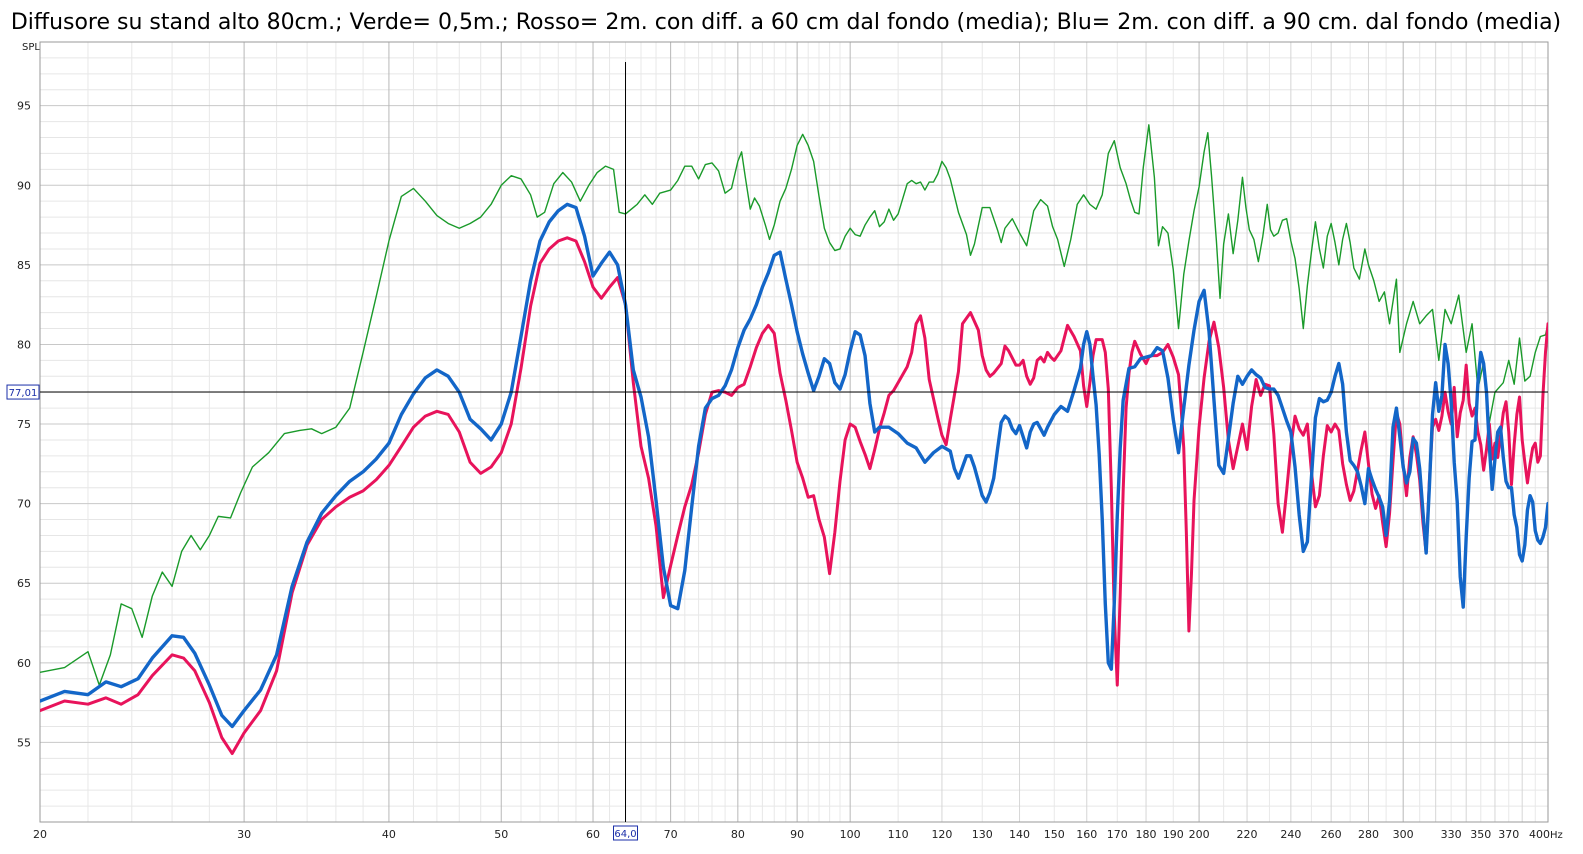 This screenshot has height=854, width=1583. I want to click on x-tick-label: 350, so click(1480, 834).